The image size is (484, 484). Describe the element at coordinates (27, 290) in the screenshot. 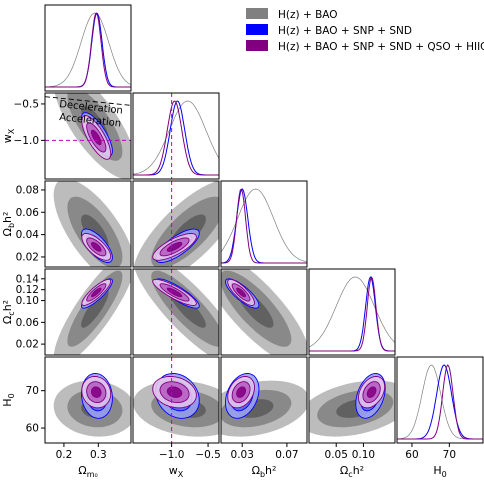

I see `y-tick-label: 0.12` at that location.